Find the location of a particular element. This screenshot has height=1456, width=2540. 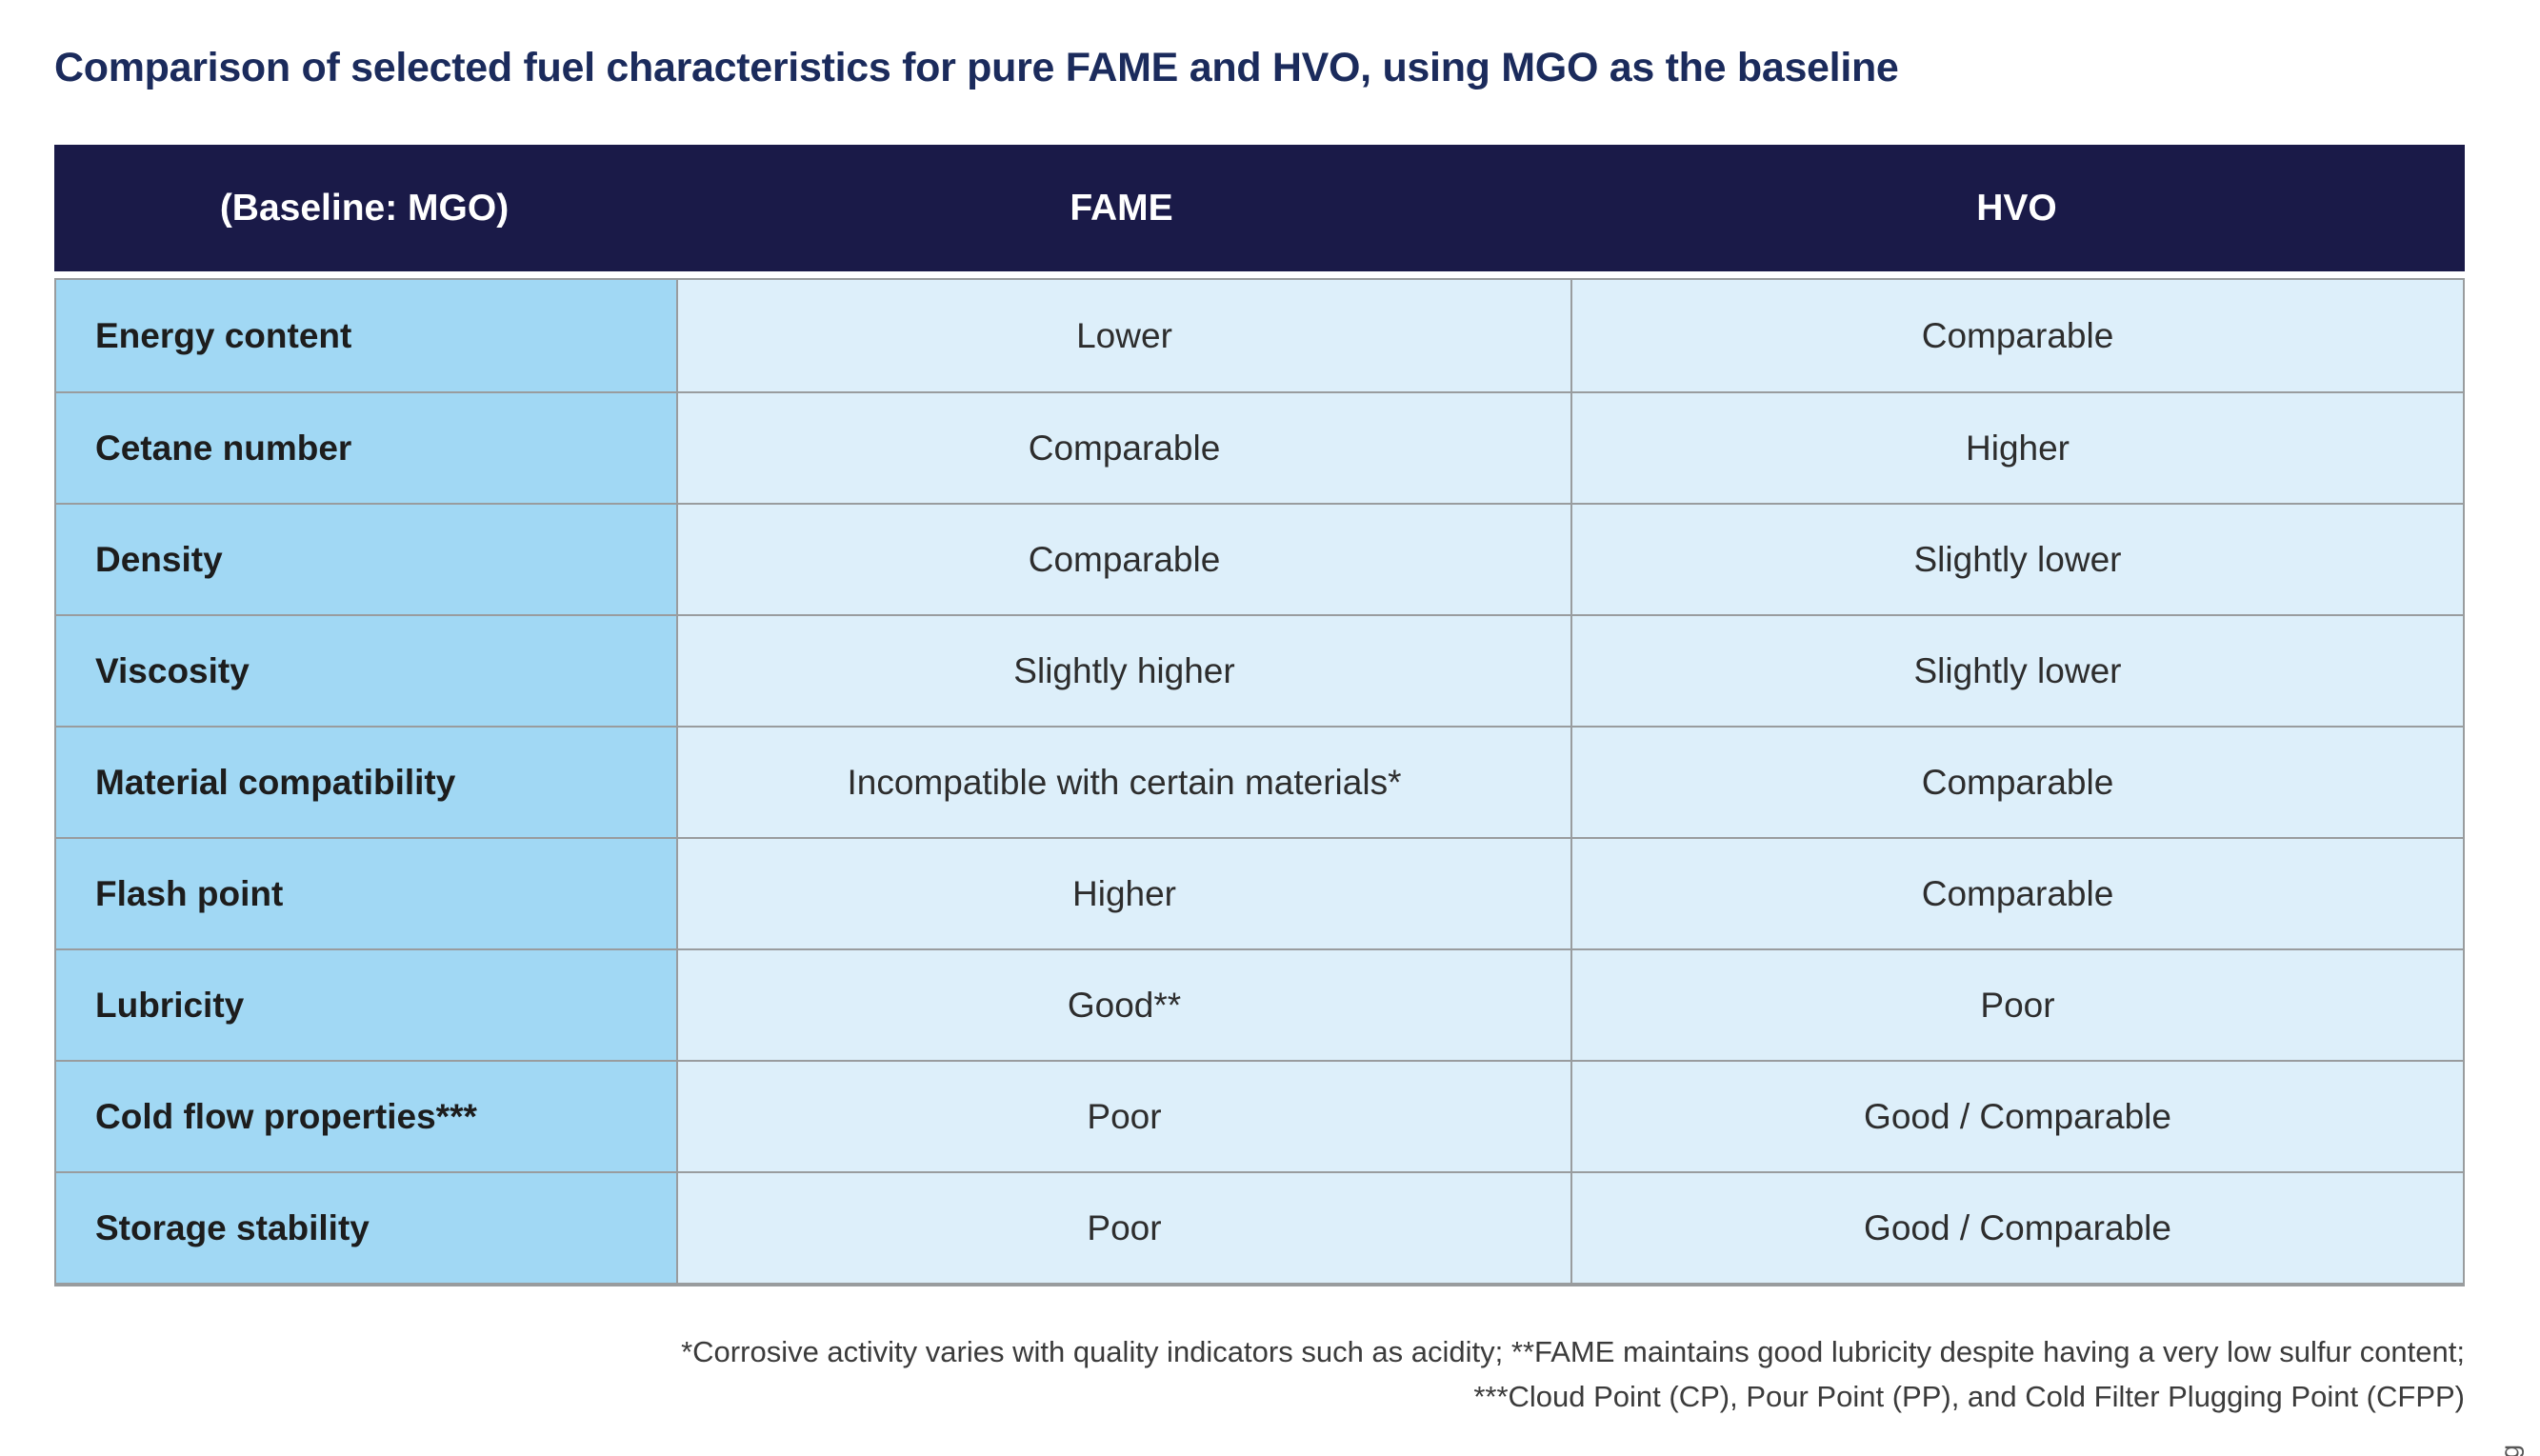

table-row: Viscosity Slightly higher Slightly lower is located at coordinates (1259, 670).